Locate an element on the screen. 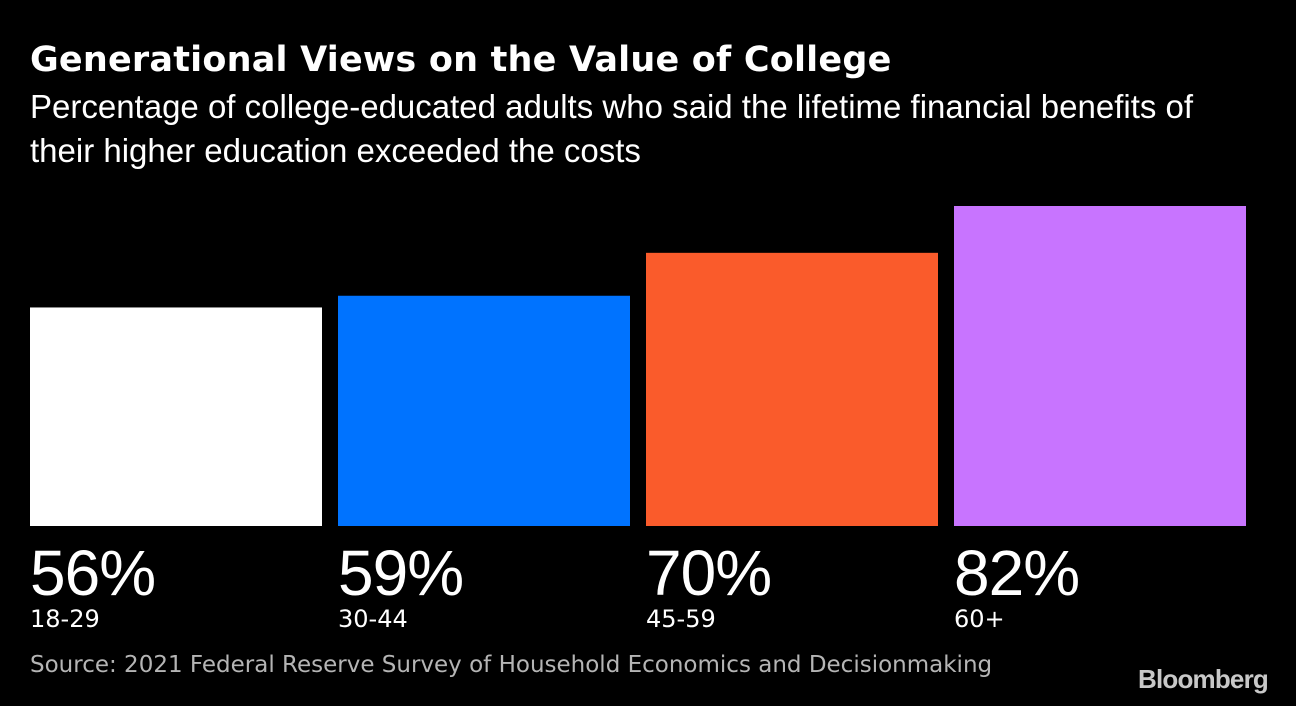 Image resolution: width=1296 pixels, height=706 pixels. bloomberg-logo: Bloomberg is located at coordinates (1203, 679).